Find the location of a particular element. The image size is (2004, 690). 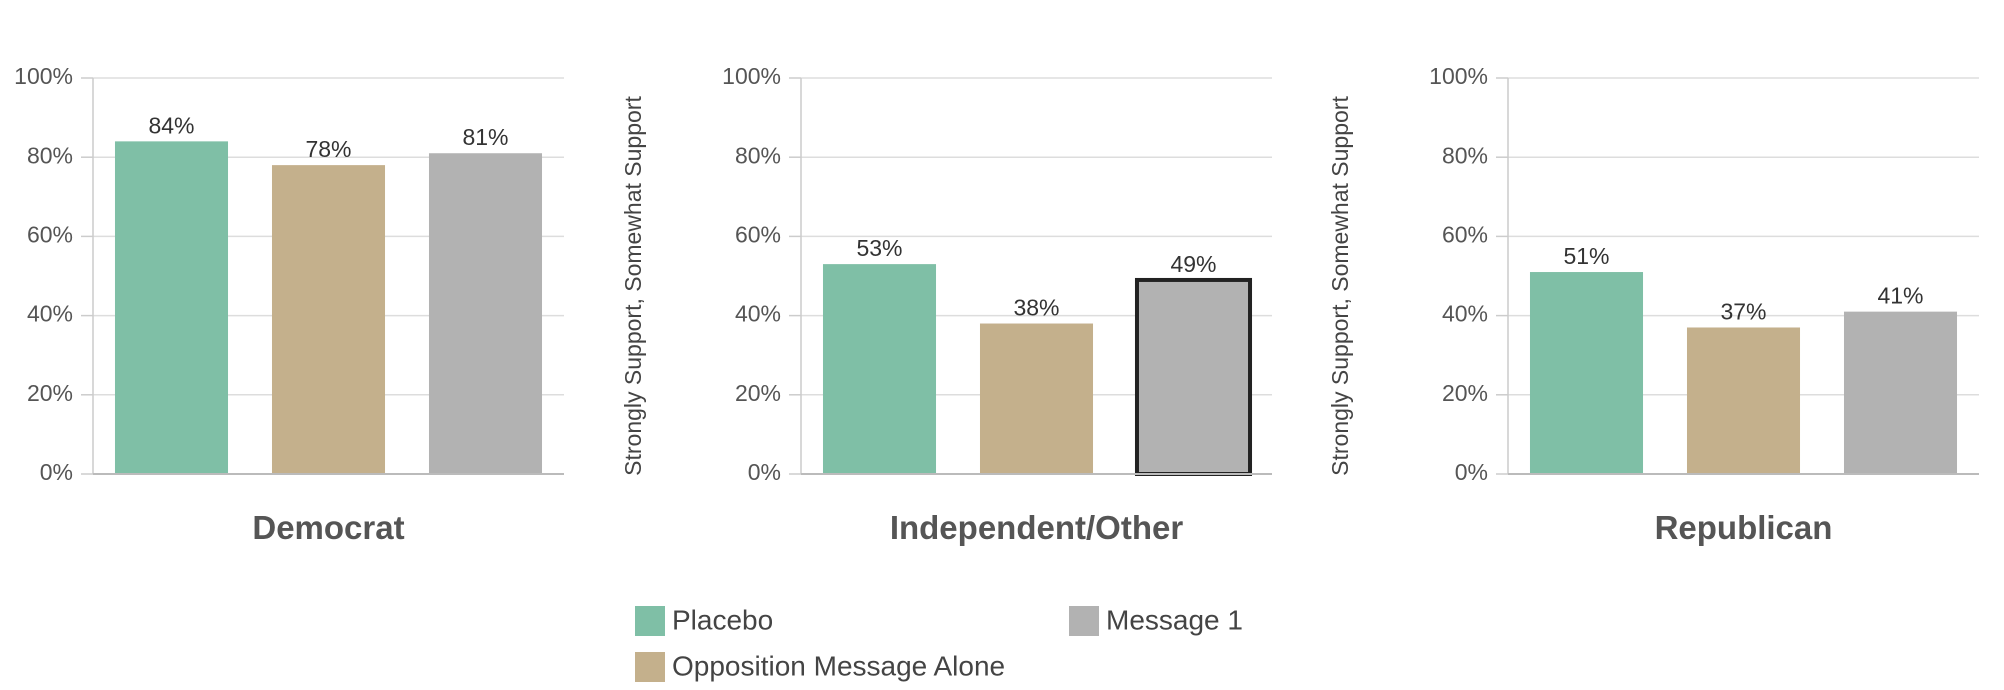

value-label: 84% is located at coordinates (171, 125).